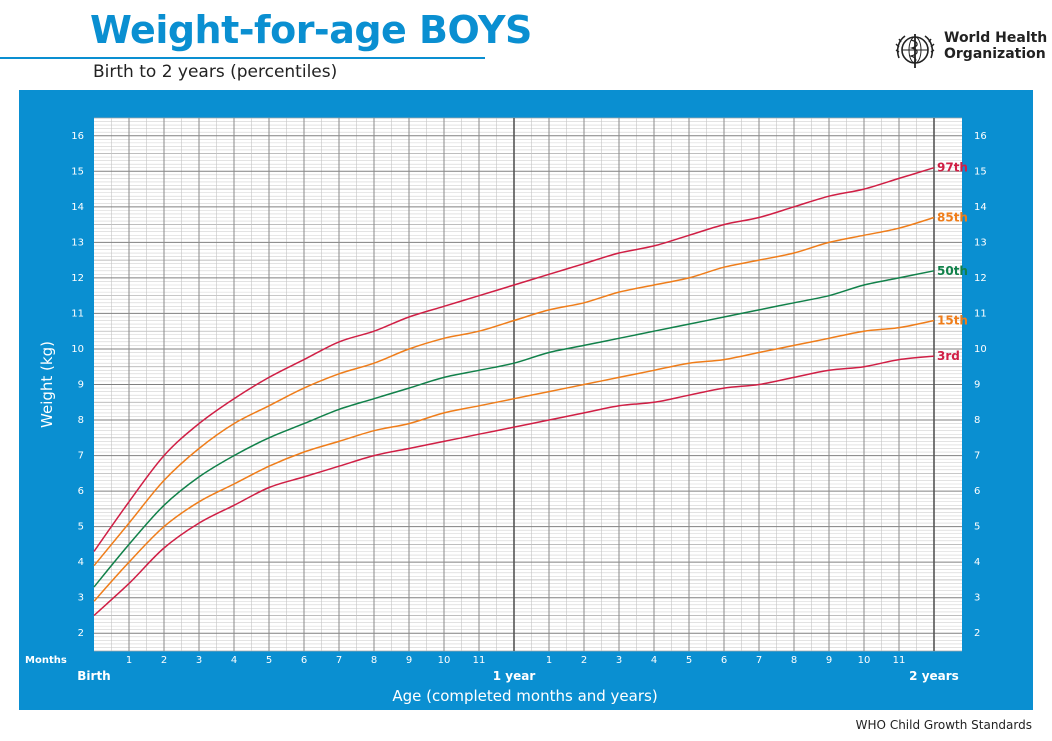 The height and width of the screenshot is (741, 1052). What do you see at coordinates (980, 136) in the screenshot?
I see `y-tick-label-right: 16` at bounding box center [980, 136].